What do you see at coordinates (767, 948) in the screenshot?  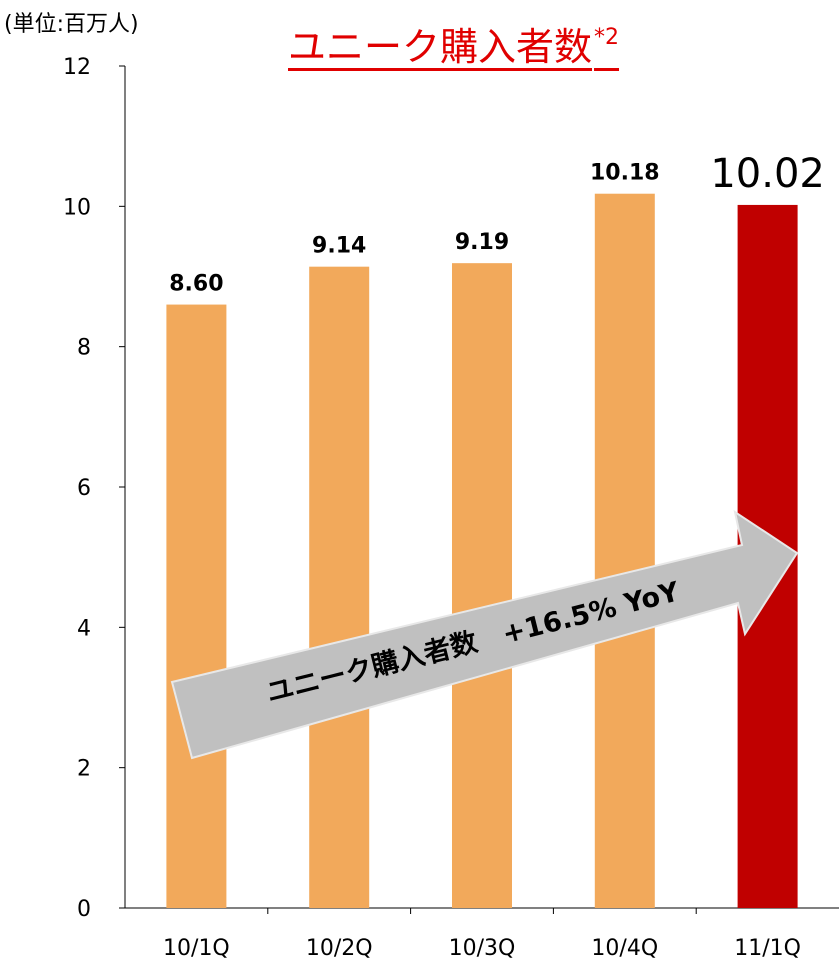 I see `x-tick-label: 11/1Q` at bounding box center [767, 948].